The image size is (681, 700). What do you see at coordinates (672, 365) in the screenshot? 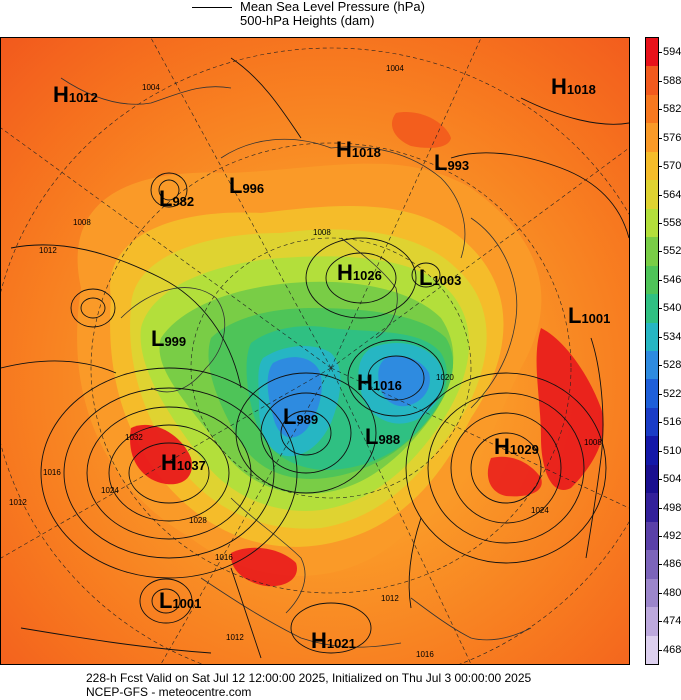
I see `colorbar-label: 528` at bounding box center [672, 365].